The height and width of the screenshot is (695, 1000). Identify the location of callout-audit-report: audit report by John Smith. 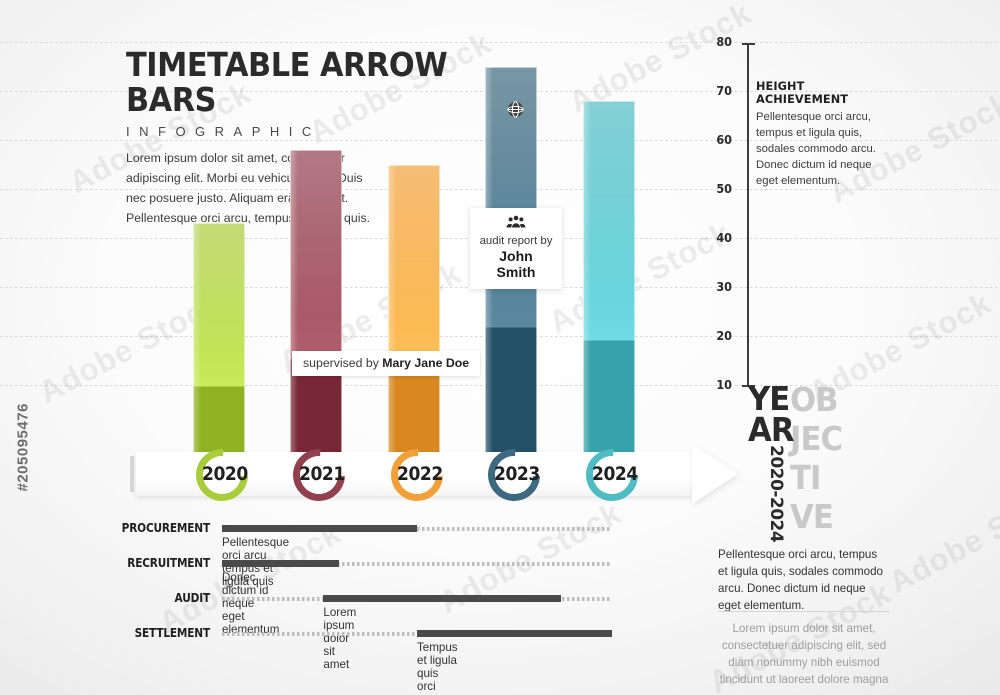
(516, 248).